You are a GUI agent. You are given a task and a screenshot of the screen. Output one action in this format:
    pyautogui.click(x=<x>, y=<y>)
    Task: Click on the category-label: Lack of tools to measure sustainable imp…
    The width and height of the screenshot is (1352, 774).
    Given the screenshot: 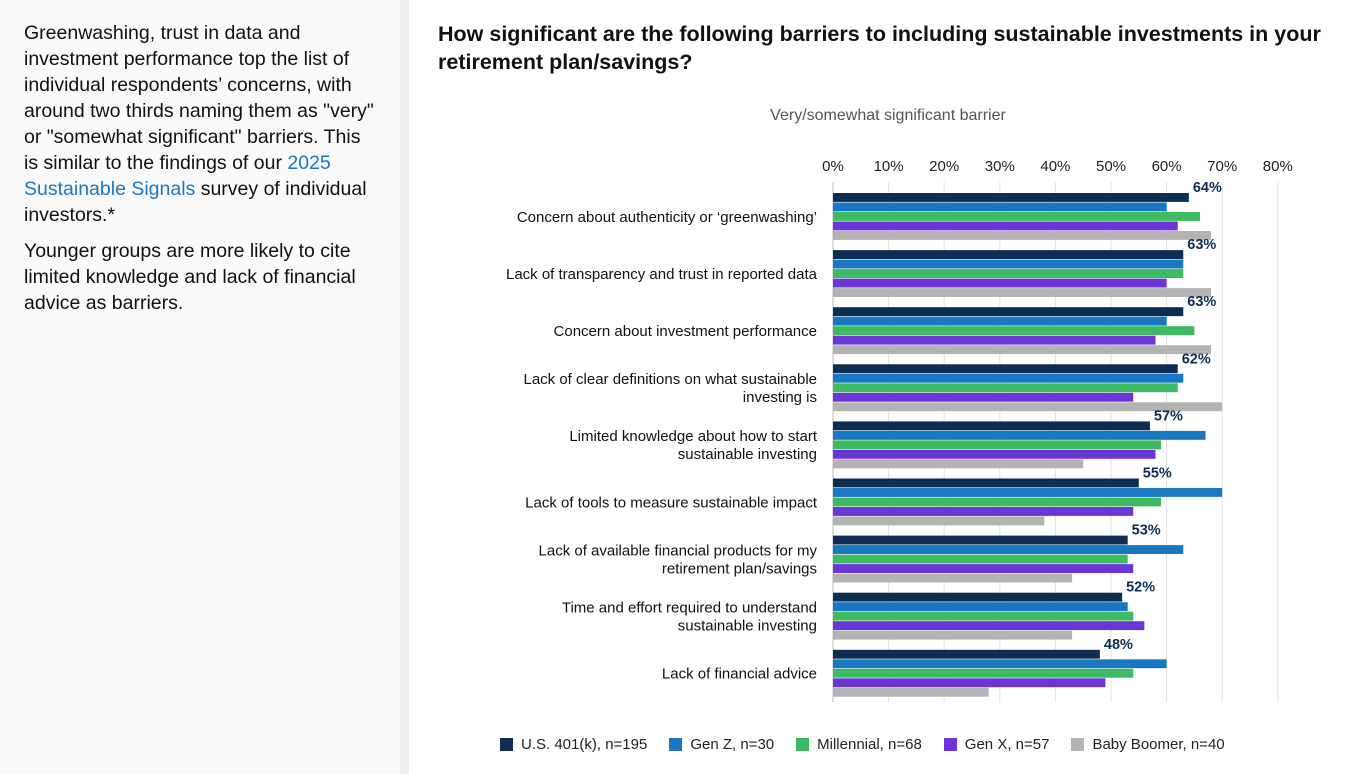 What is the action you would take?
    pyautogui.click(x=671, y=502)
    